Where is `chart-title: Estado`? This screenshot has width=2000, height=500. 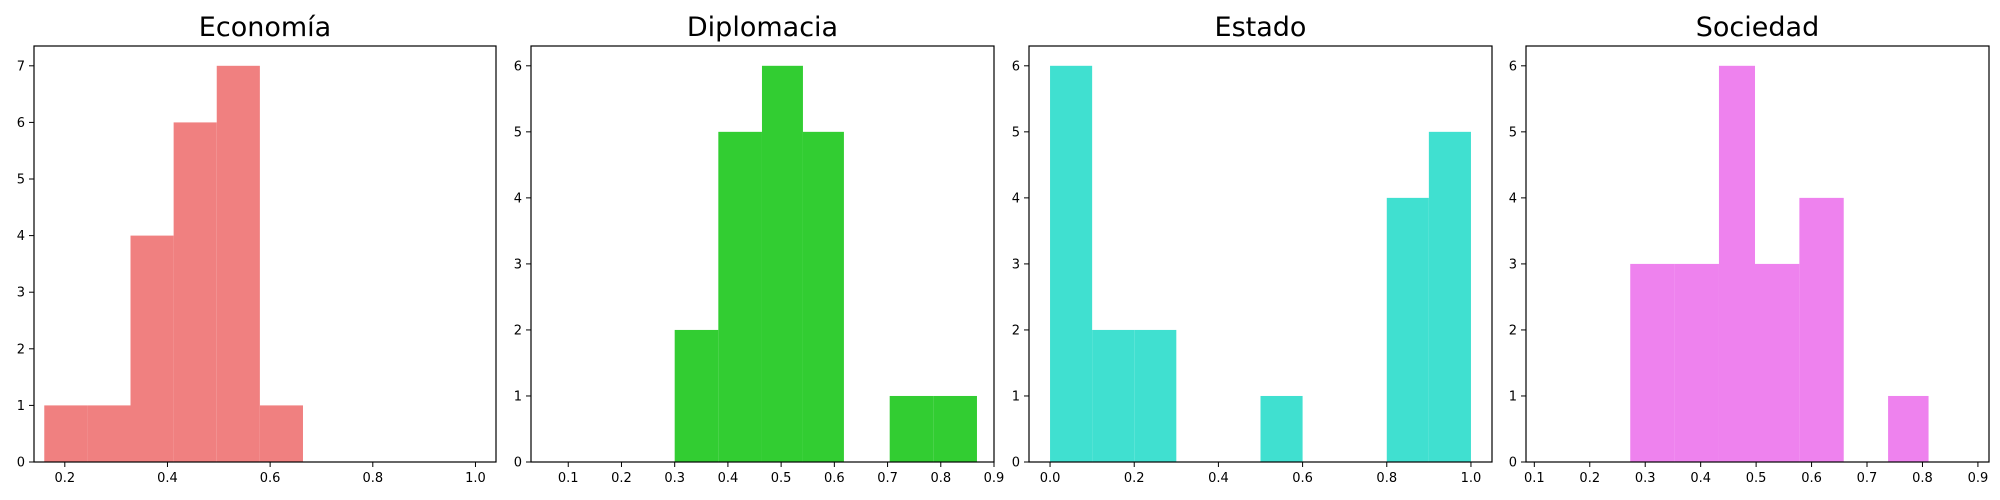
chart-title: Estado is located at coordinates (1261, 27).